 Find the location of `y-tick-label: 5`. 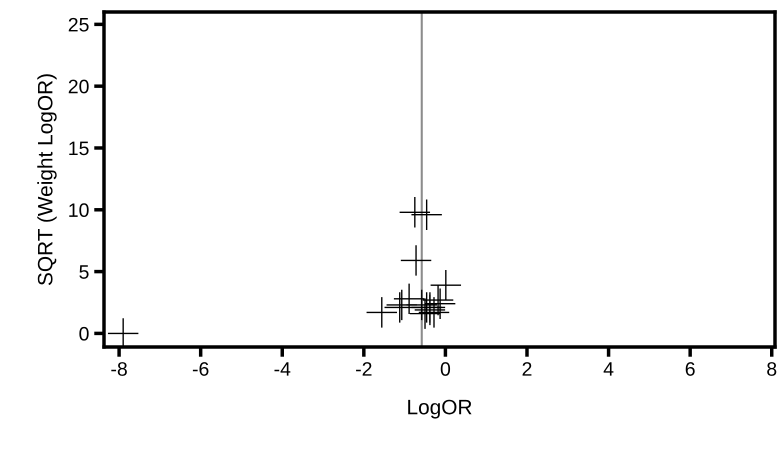

y-tick-label: 5 is located at coordinates (84, 272).